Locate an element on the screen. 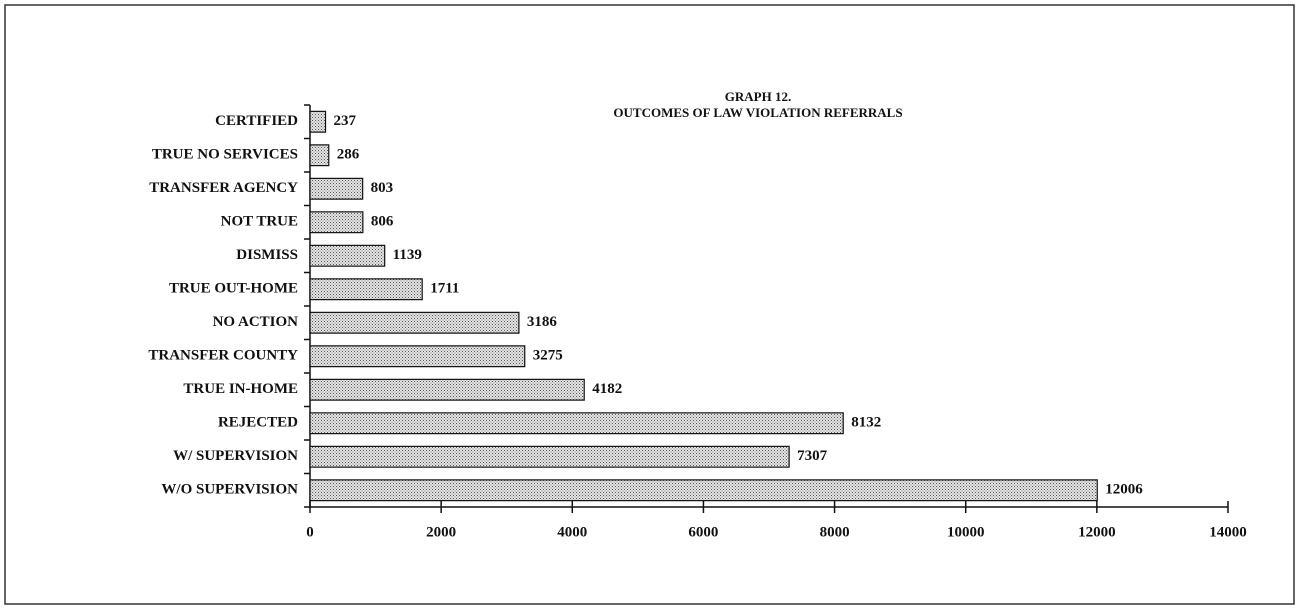  y-tick-label: TRUE IN-HOME is located at coordinates (240, 389).